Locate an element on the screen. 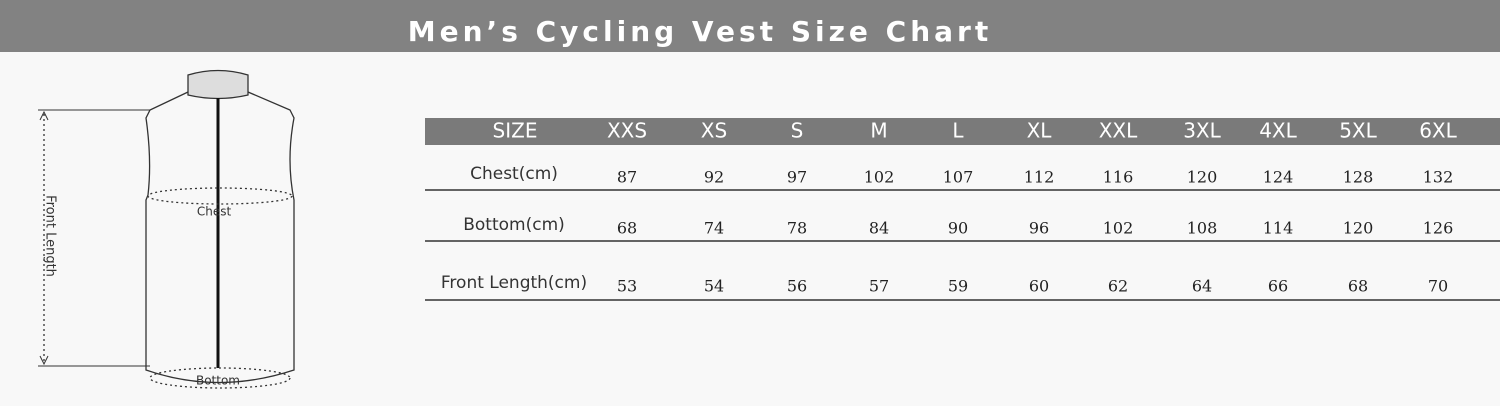  cell-value: 84 is located at coordinates (879, 228).